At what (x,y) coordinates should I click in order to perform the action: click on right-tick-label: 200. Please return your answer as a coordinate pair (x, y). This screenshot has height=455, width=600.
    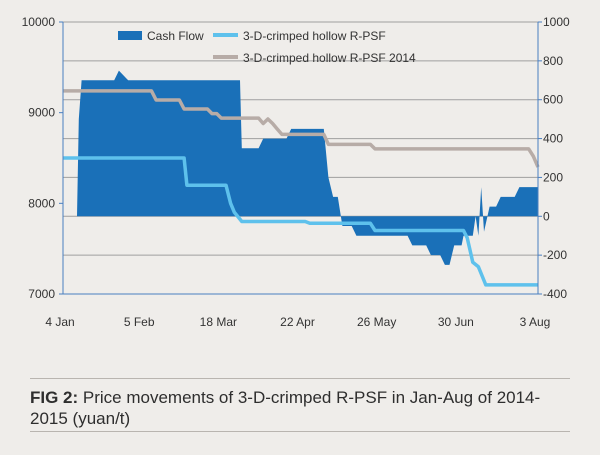
    Looking at the image, I should click on (553, 177).